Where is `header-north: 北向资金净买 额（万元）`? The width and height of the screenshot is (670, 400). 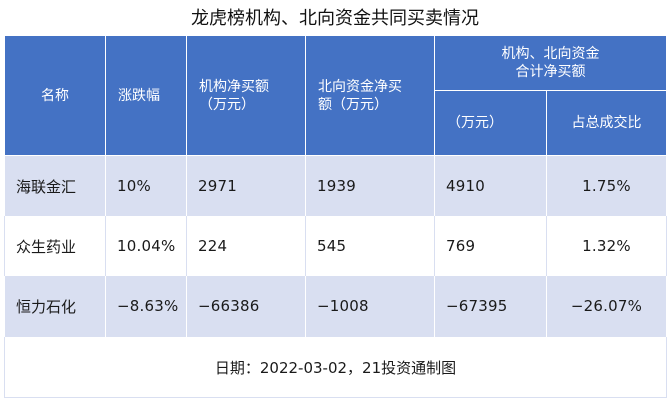
header-north: 北向资金净买 额（万元） is located at coordinates (370, 95).